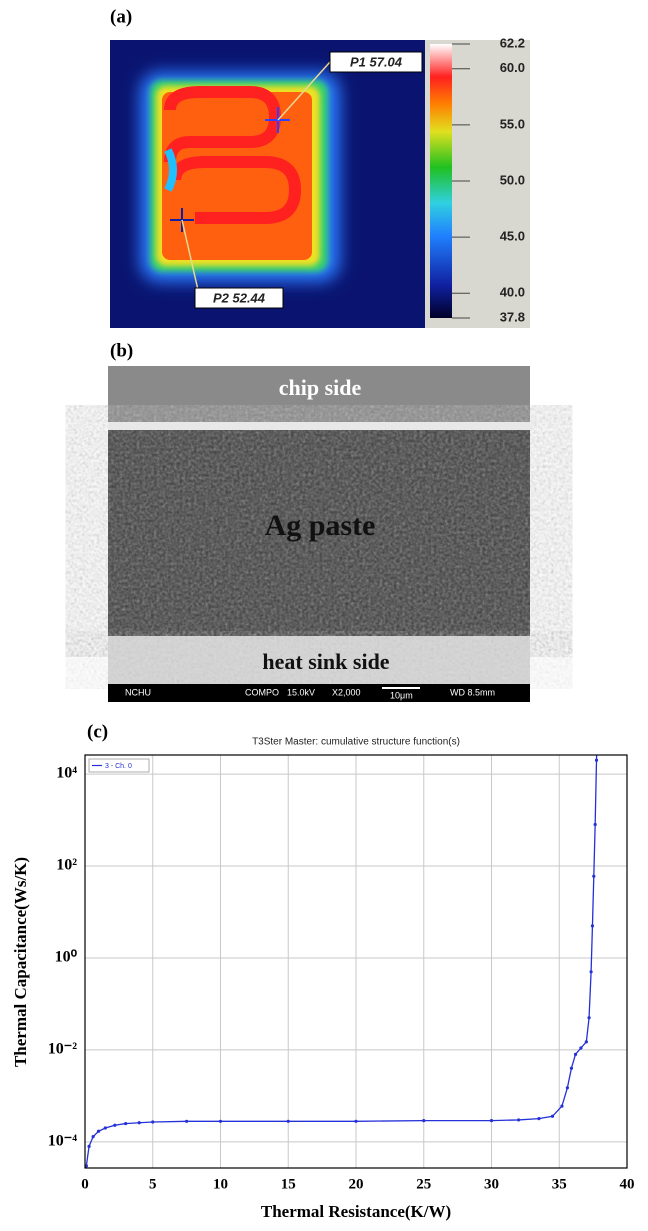 The image size is (648, 1231). I want to click on x-tick-label: 20, so click(356, 1184).